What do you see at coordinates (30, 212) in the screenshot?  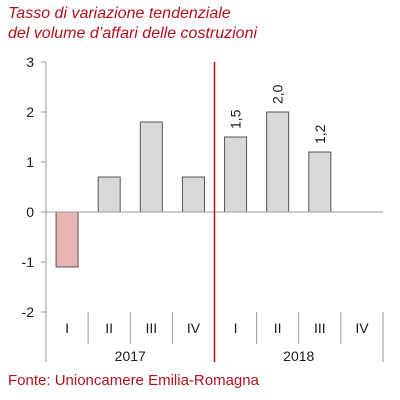 I see `y-tick-label: 0` at bounding box center [30, 212].